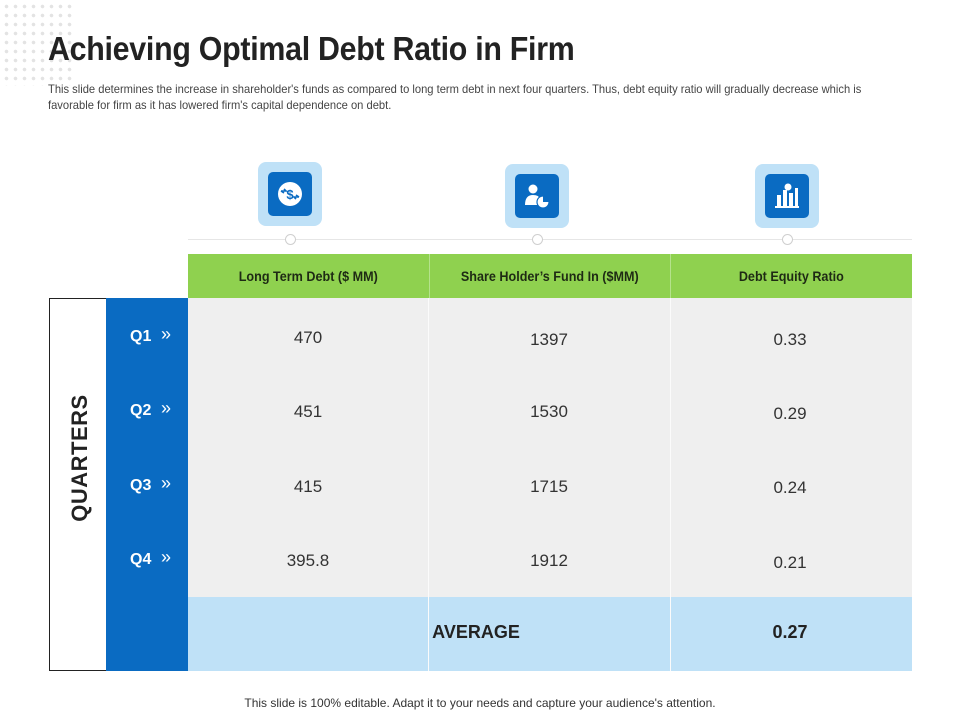 This screenshot has height=720, width=960. What do you see at coordinates (308, 560) in the screenshot?
I see `cell-debt-q4: 395.8` at bounding box center [308, 560].